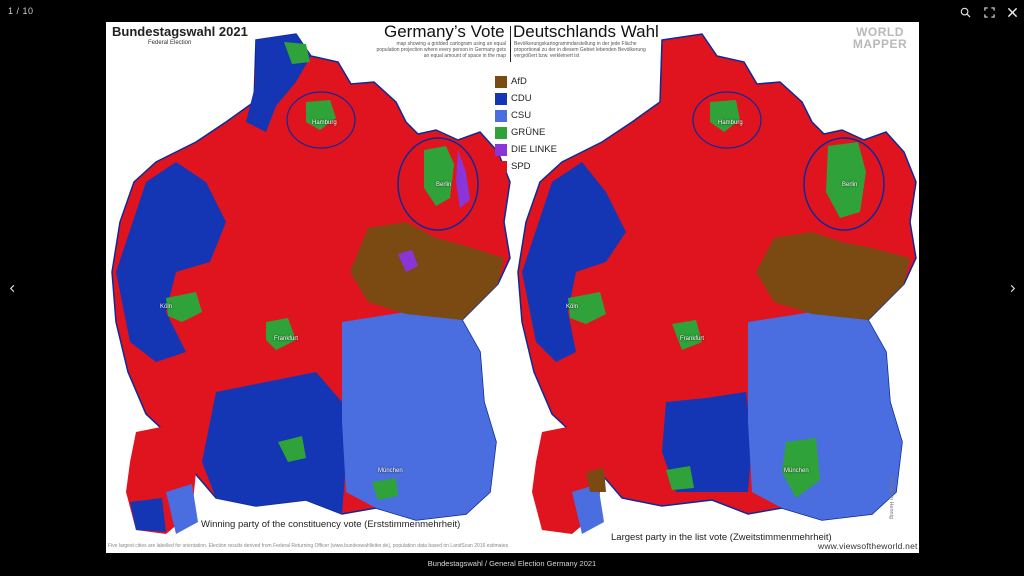  I want to click on green-cologne-left, so click(184, 307).